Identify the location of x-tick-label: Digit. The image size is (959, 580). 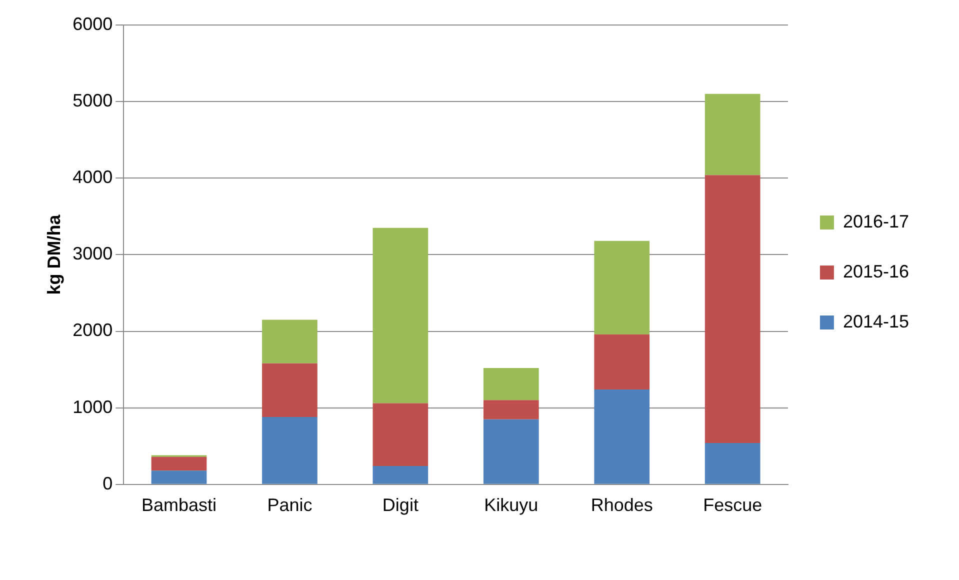
(400, 505).